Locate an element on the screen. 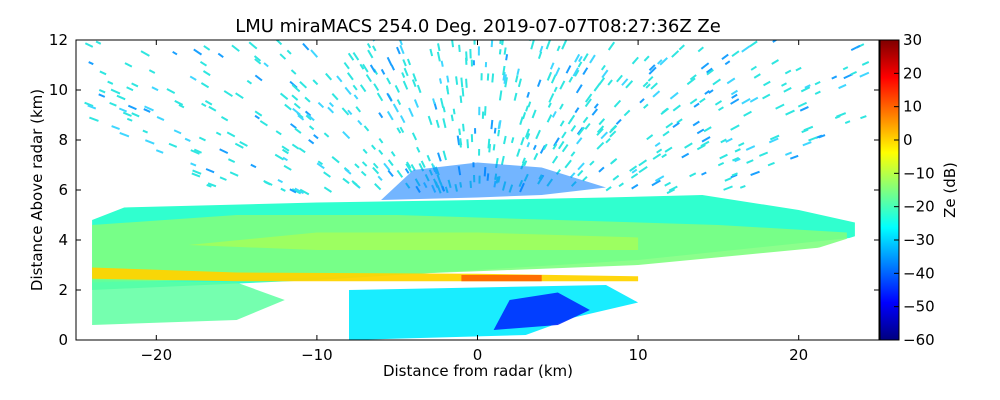 Image resolution: width=1000 pixels, height=400 pixels. y-tick-label: 4 is located at coordinates (63, 240).